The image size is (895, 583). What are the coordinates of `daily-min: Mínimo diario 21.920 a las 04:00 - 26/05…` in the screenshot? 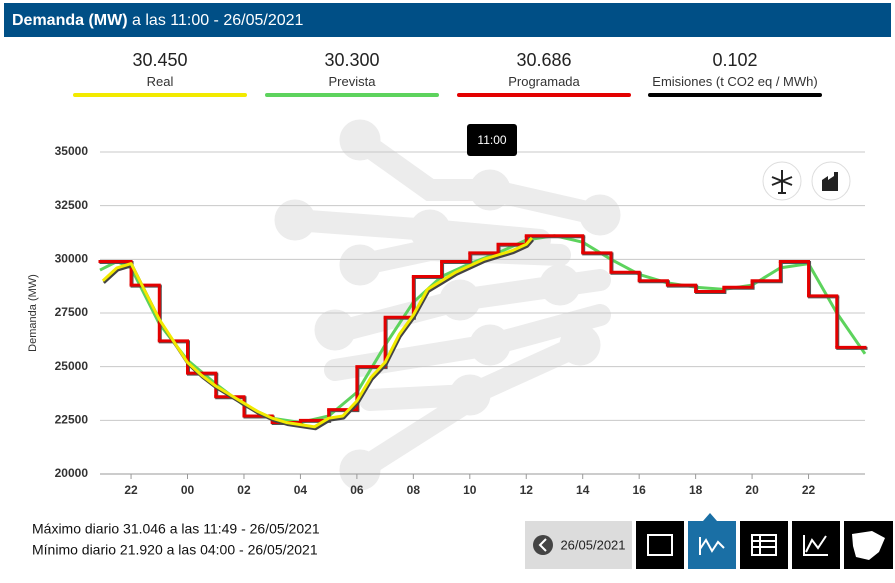 It's located at (175, 550).